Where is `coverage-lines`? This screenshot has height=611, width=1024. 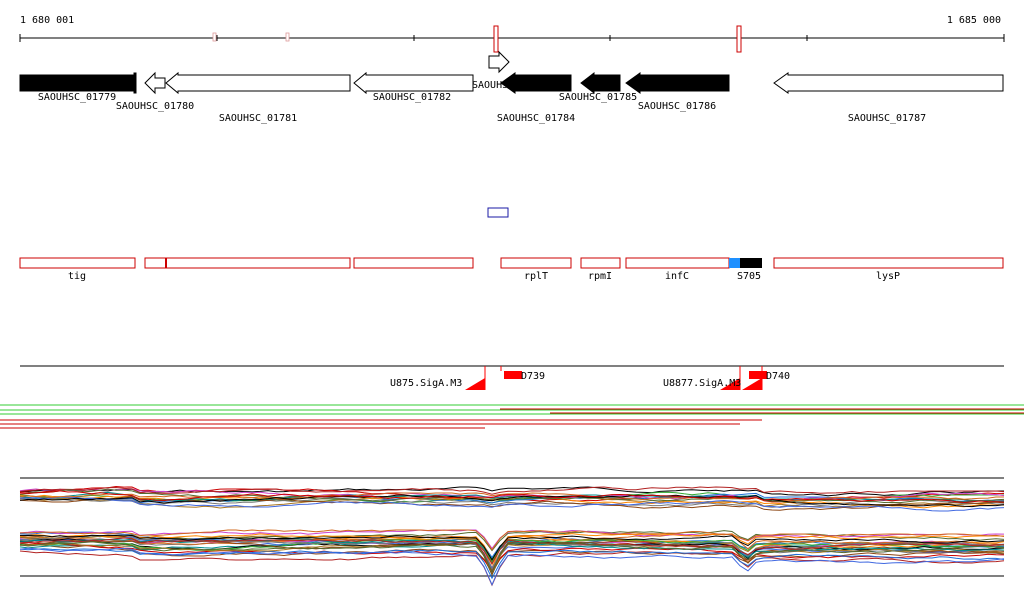 coverage-lines is located at coordinates (512, 416).